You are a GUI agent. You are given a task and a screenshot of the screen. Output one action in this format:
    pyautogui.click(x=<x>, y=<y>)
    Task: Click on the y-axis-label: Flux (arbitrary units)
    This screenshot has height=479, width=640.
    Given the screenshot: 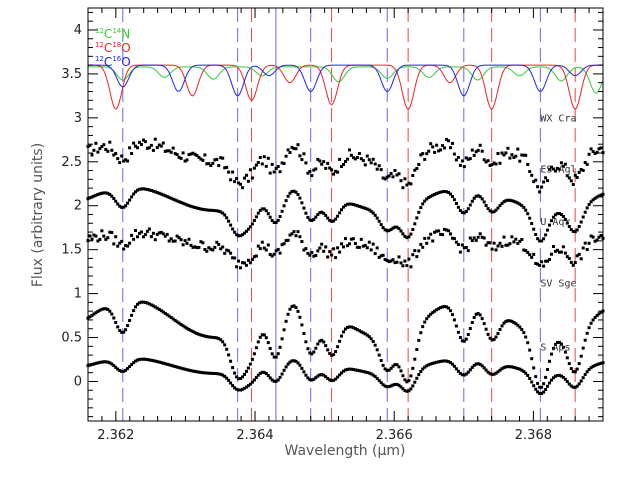 What is the action you would take?
    pyautogui.click(x=38, y=215)
    